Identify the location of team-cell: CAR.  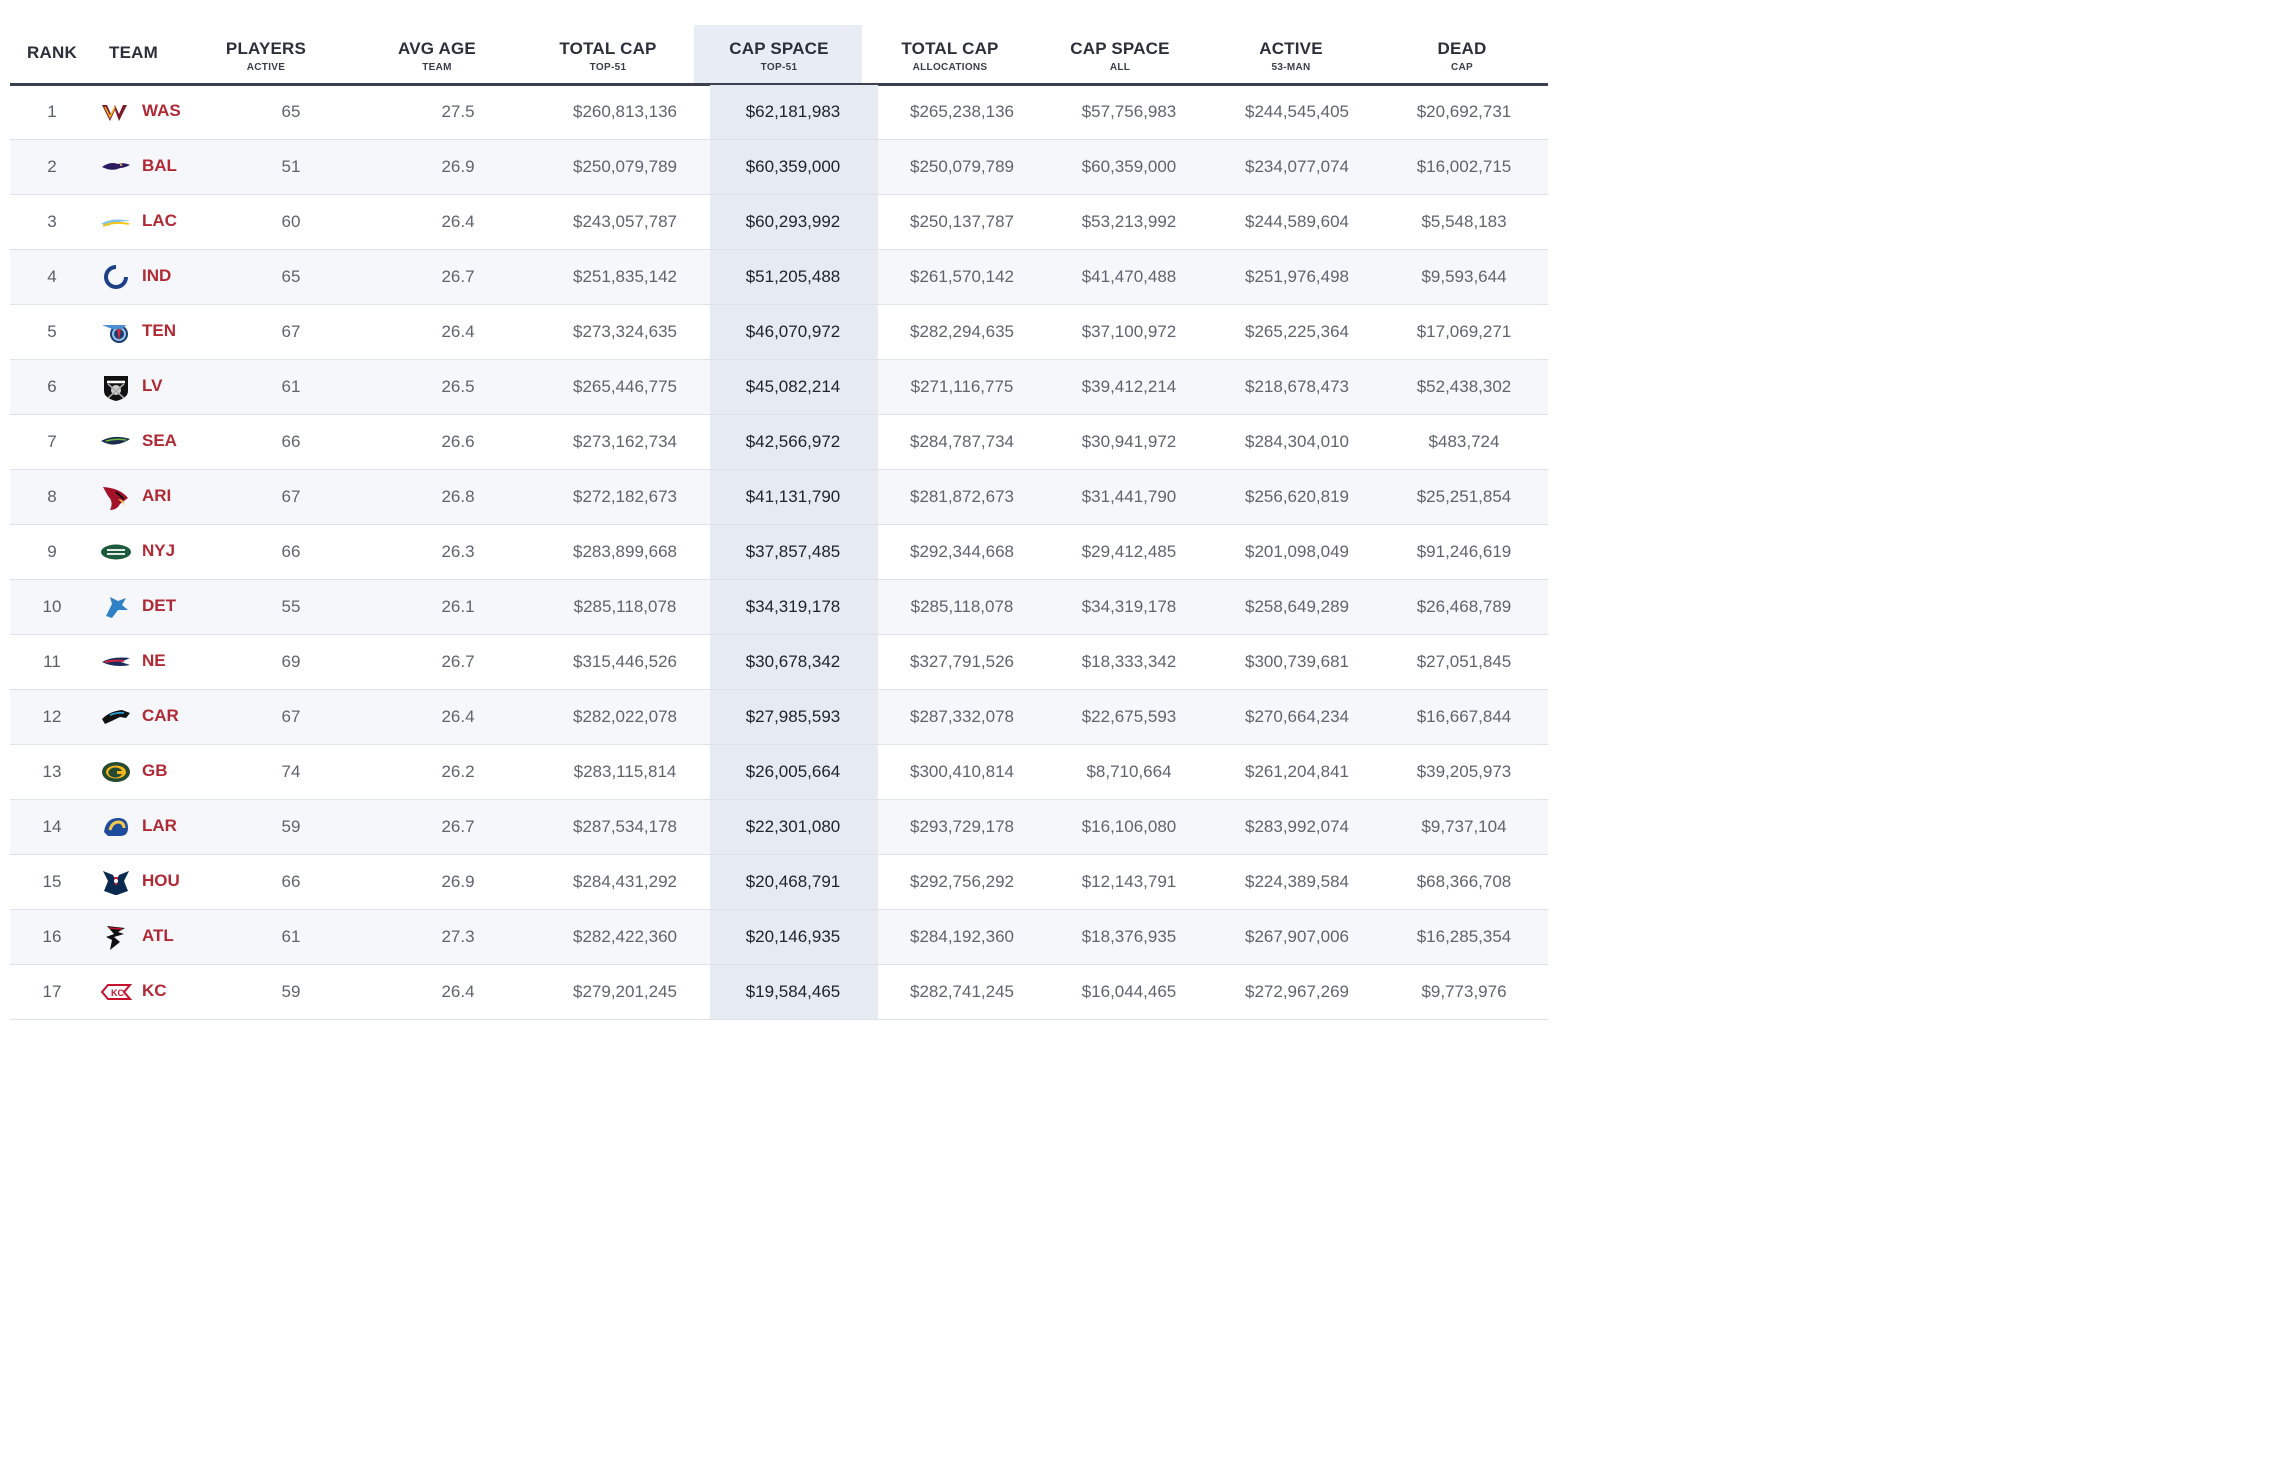
(160, 717).